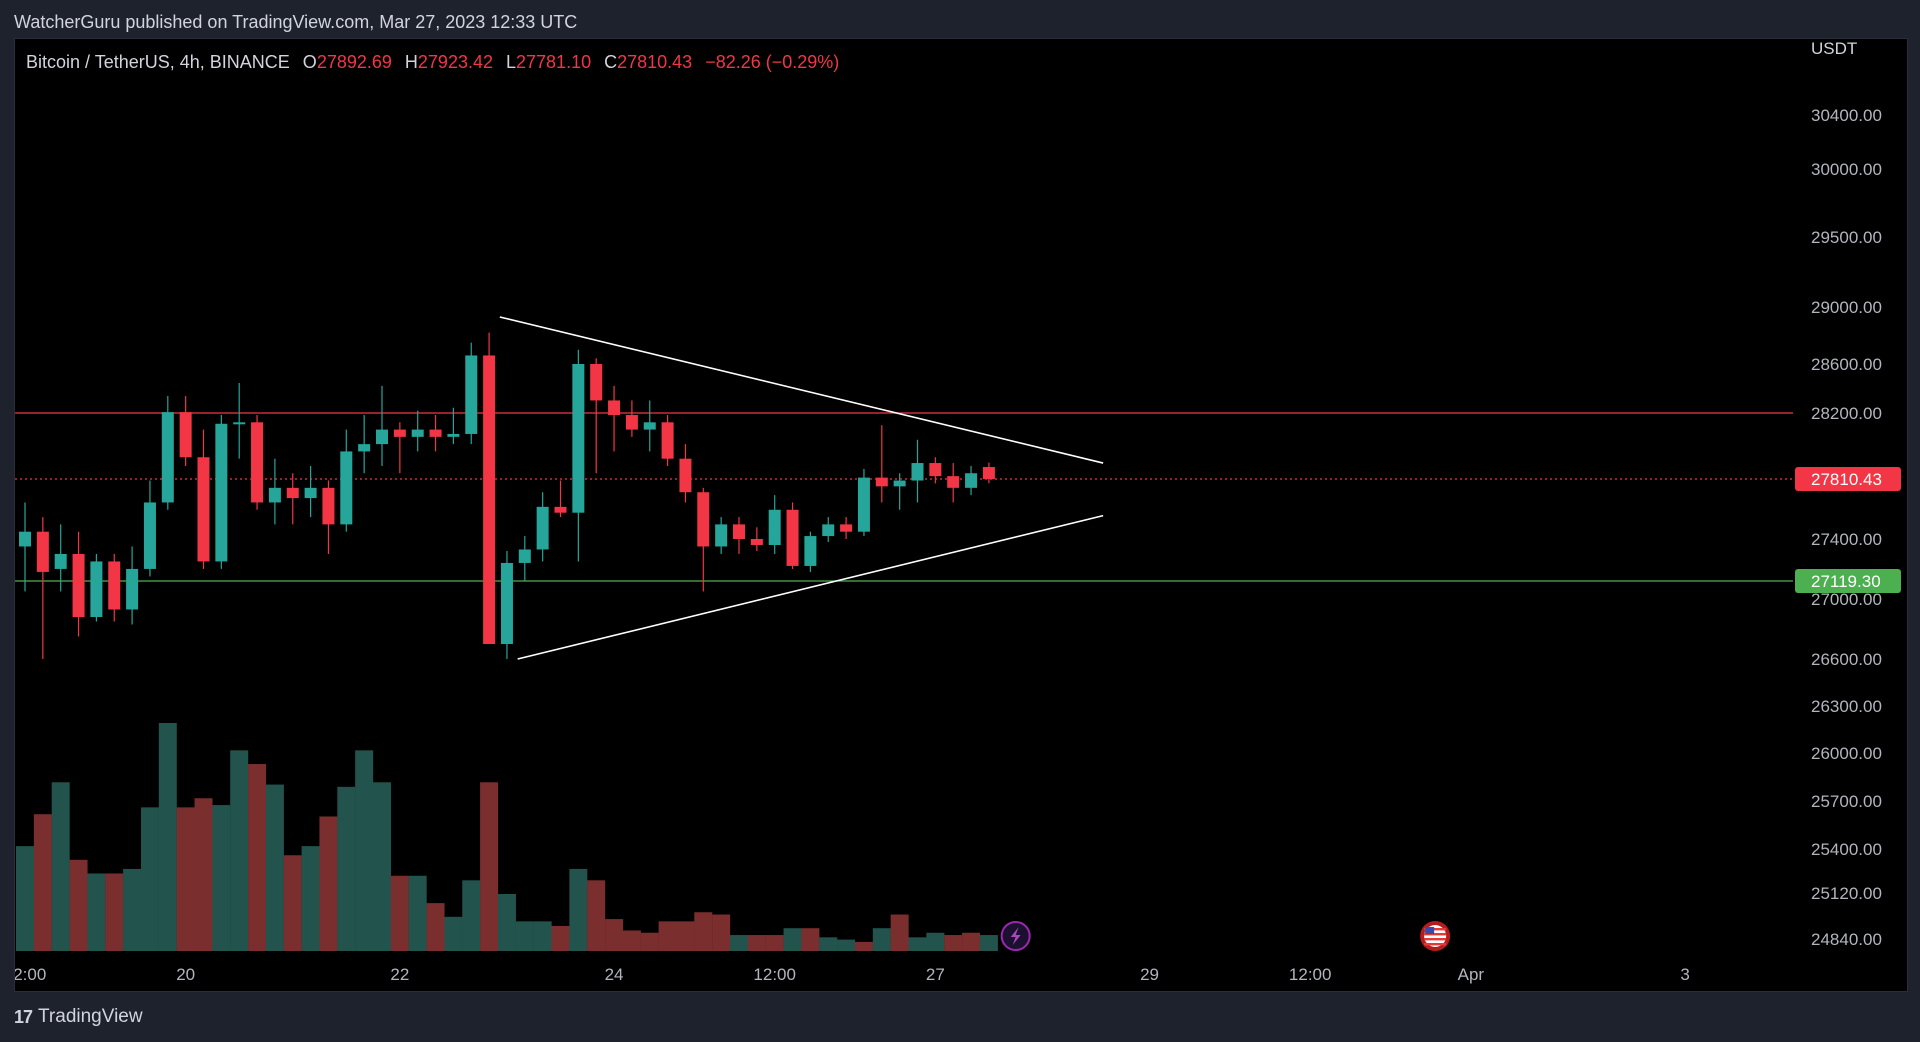 This screenshot has width=1920, height=1042. What do you see at coordinates (1846, 115) in the screenshot?
I see `y-tick-label: 30400.00` at bounding box center [1846, 115].